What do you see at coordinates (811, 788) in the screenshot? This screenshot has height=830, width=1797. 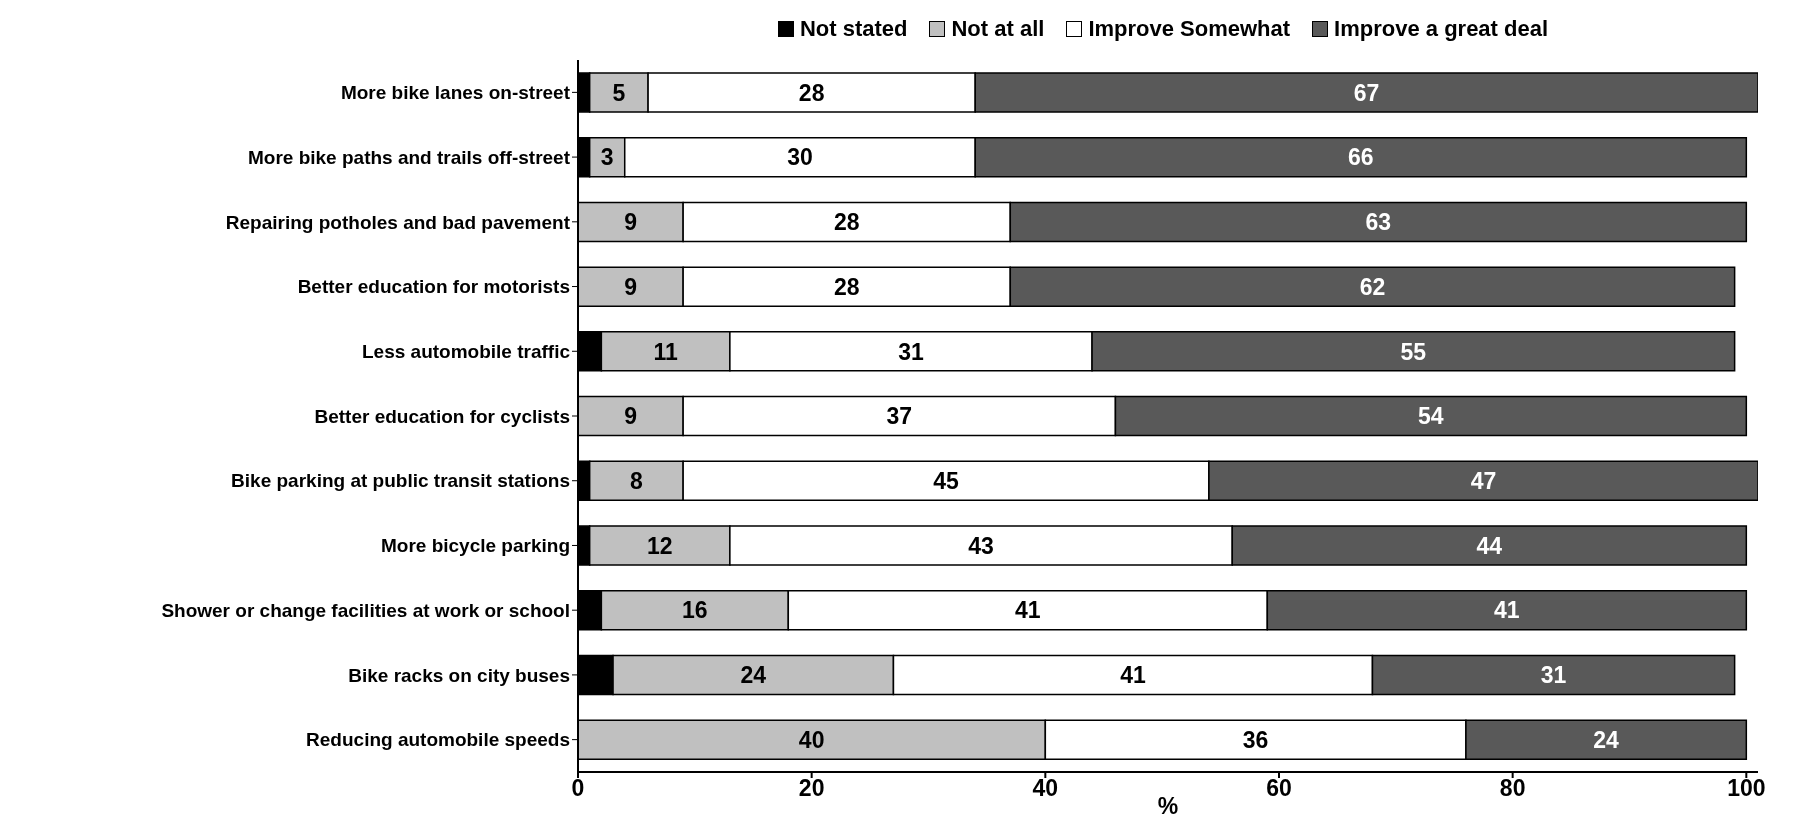 I see `x-tick-label: 20` at bounding box center [811, 788].